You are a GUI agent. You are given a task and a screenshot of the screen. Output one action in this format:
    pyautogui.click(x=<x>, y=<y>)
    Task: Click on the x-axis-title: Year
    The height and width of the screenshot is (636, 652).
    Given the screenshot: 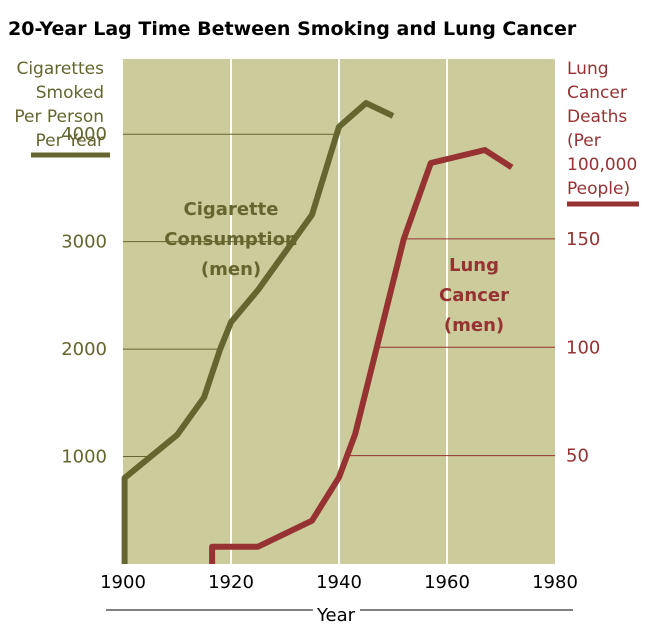 What is the action you would take?
    pyautogui.click(x=336, y=615)
    